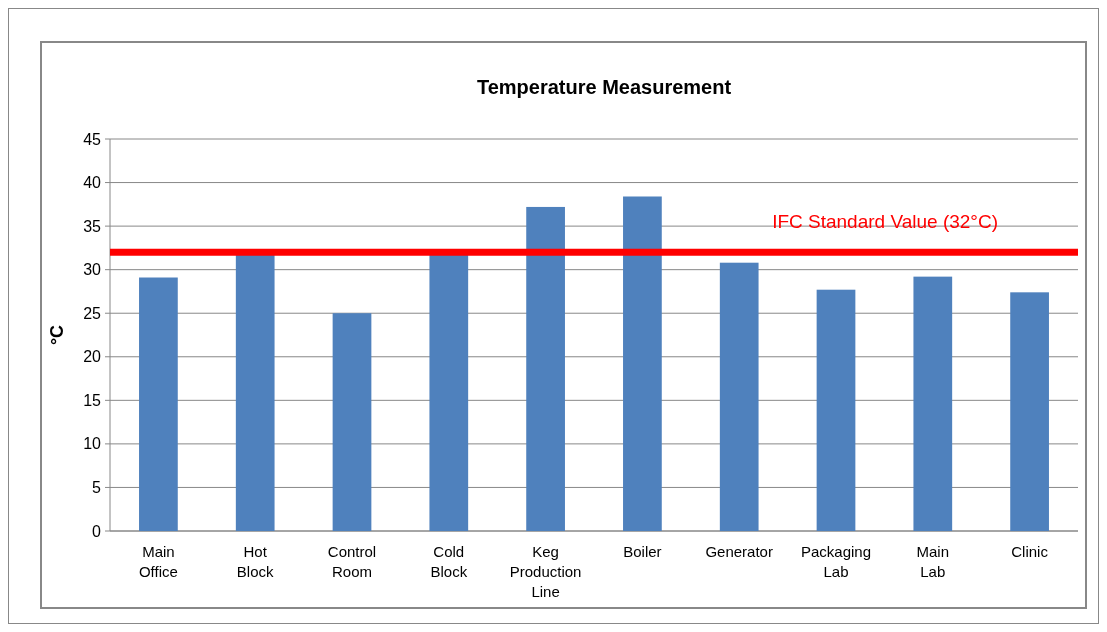  What do you see at coordinates (352, 561) in the screenshot?
I see `x-tick-label: Control Room` at bounding box center [352, 561].